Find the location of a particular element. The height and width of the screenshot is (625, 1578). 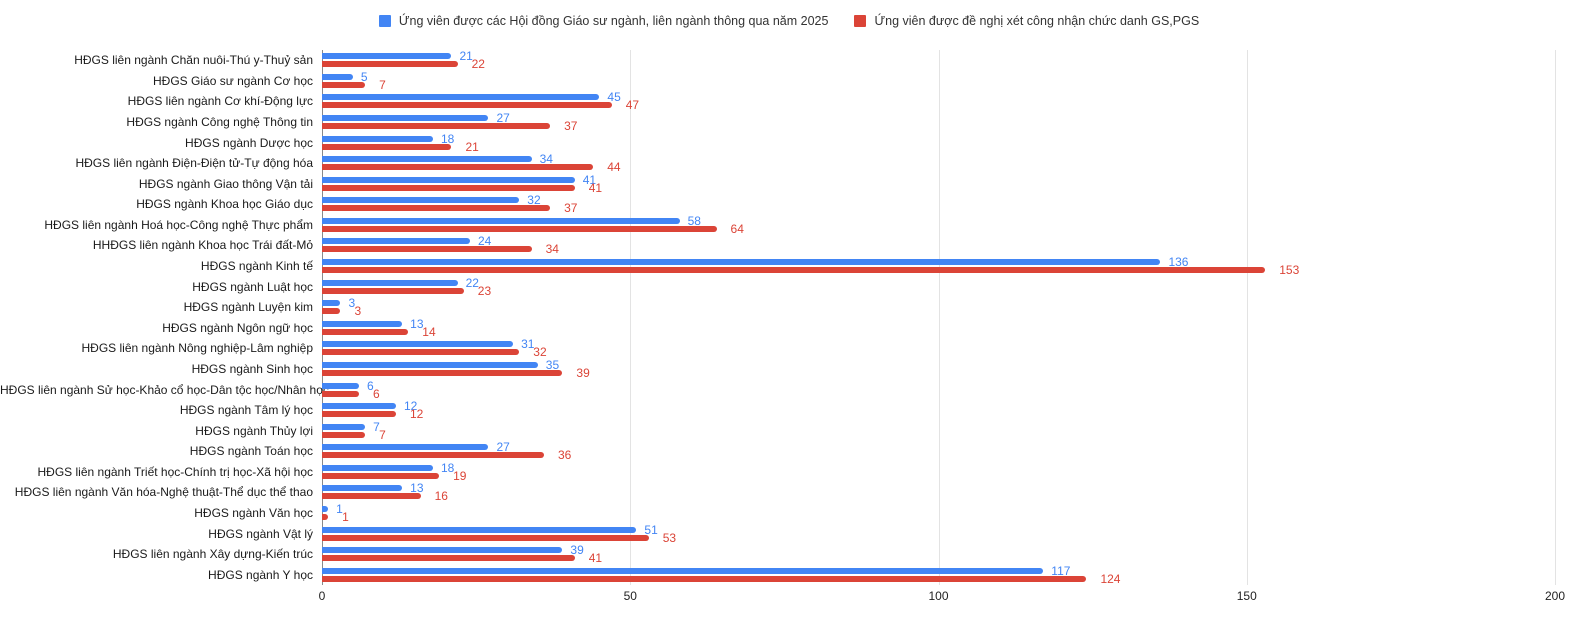

bar-line: 6 is located at coordinates (938, 393).